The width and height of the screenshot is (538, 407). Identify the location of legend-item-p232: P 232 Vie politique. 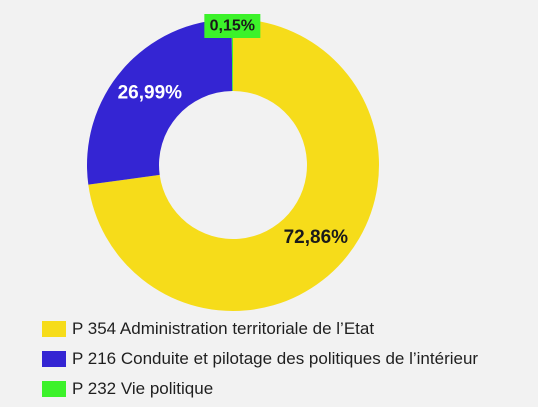
(260, 389).